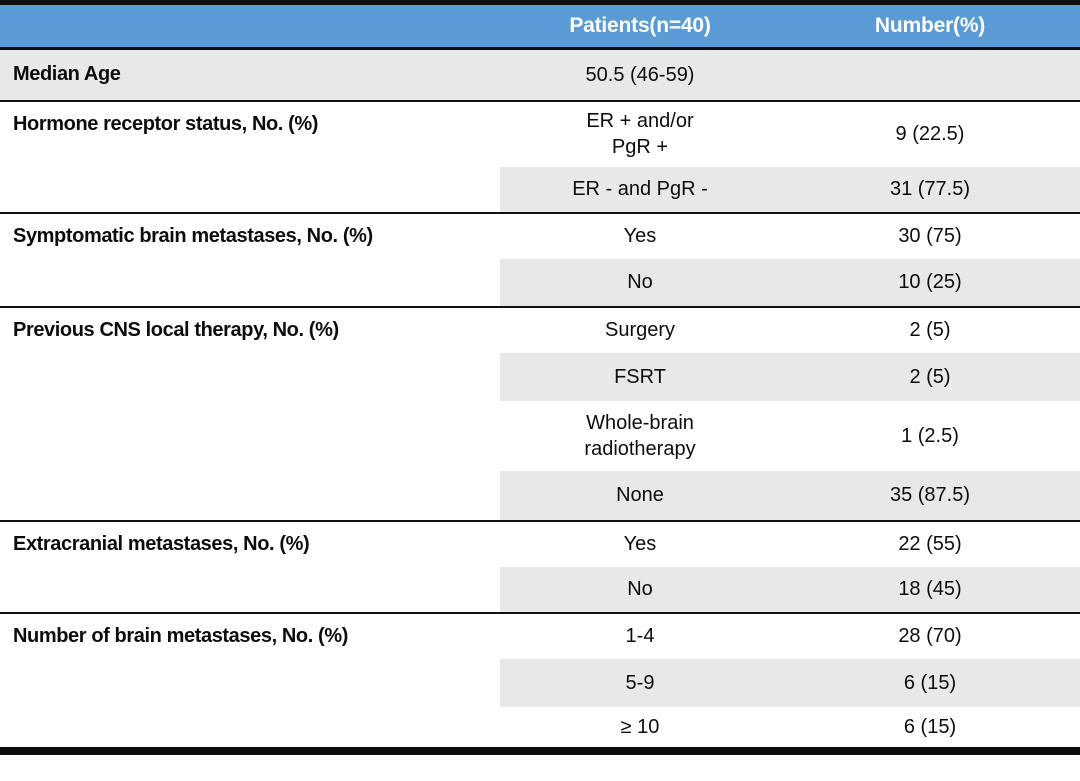 The height and width of the screenshot is (781, 1080). I want to click on section-median-age: Median Age 50.5 (46-59), so click(540, 74).